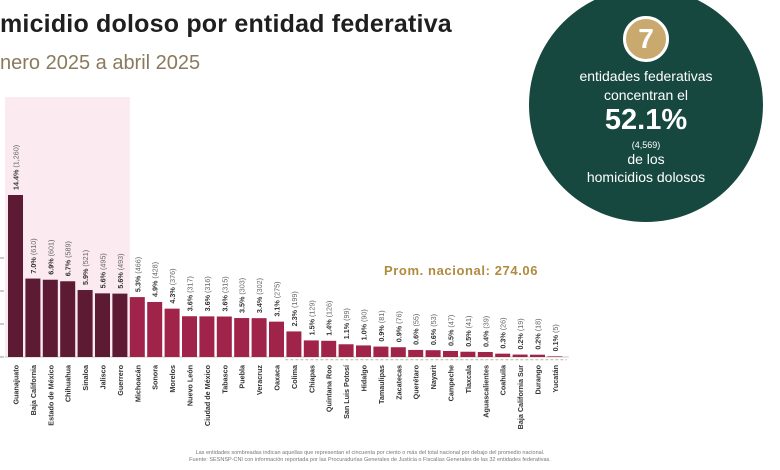 This screenshot has height=470, width=780. What do you see at coordinates (172, 285) in the screenshot?
I see `data-label: 4.3% (376)` at bounding box center [172, 285].